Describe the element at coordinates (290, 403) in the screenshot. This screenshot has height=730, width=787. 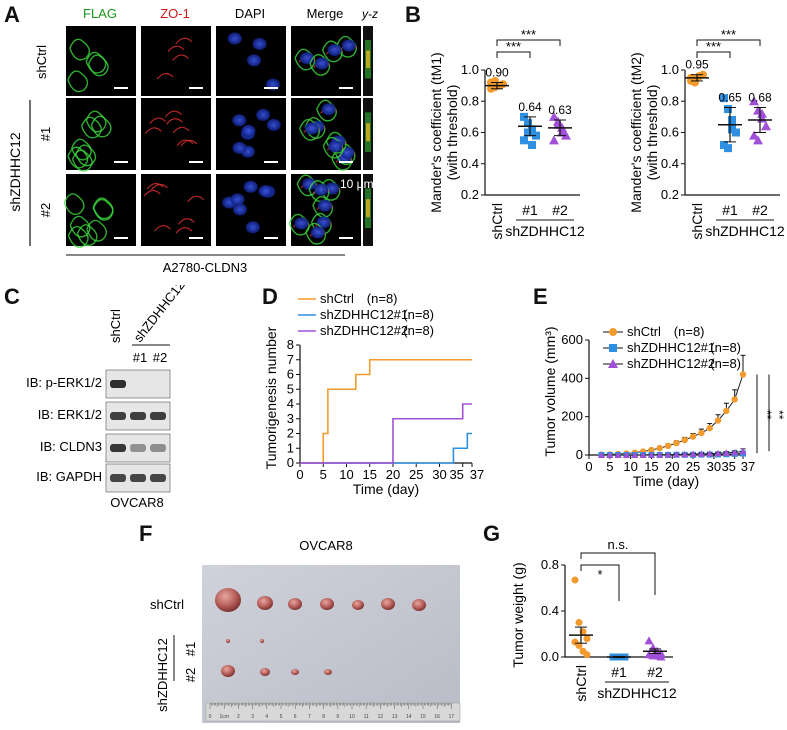
I see `y-tick-label: 4` at that location.